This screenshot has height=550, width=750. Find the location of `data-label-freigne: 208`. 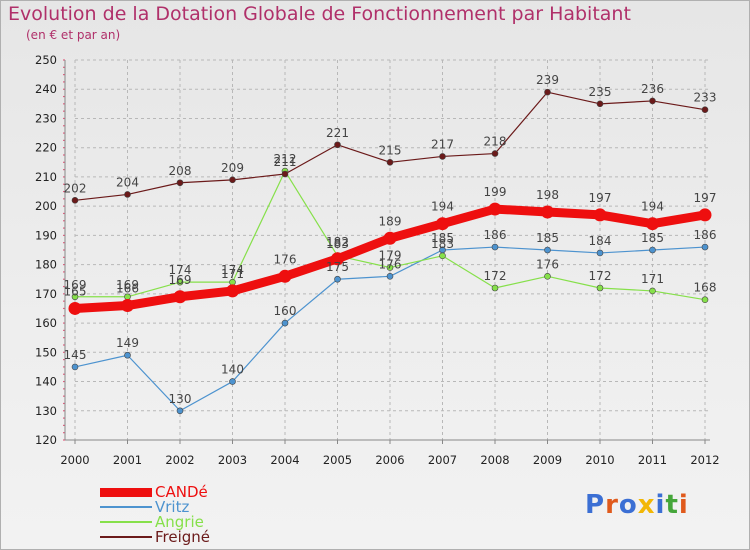

data-label-freigne: 208 is located at coordinates (180, 171).